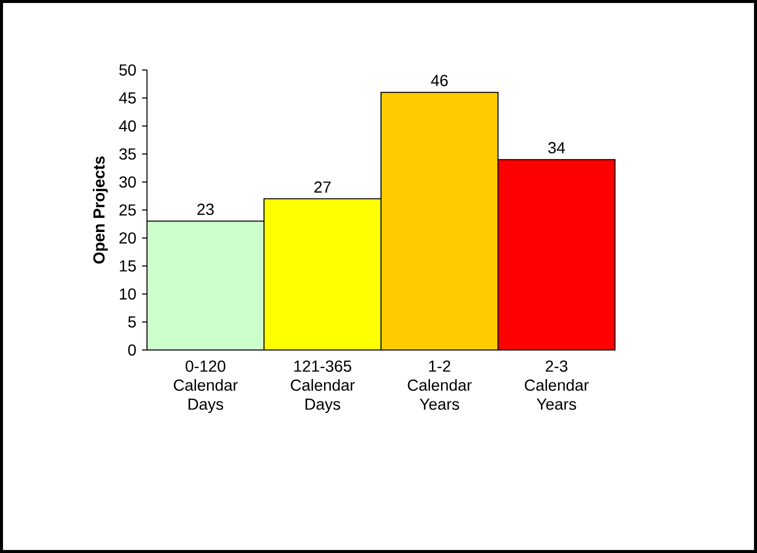 This screenshot has width=757, height=553. Describe the element at coordinates (128, 294) in the screenshot. I see `y-tick-label: 10` at that location.